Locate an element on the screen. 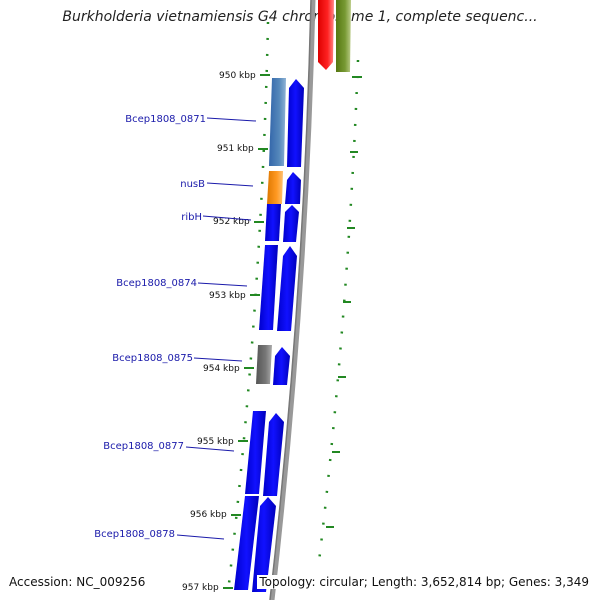  accession-label: Accession: NC_009256 is located at coordinates (77, 582).